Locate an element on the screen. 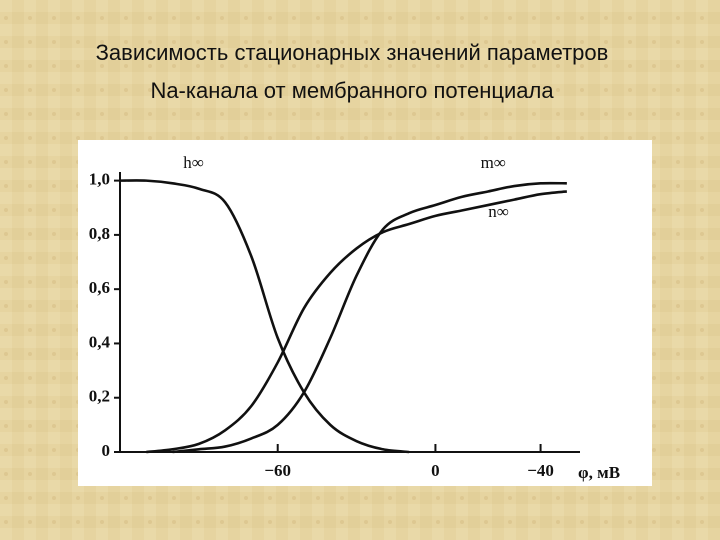 The width and height of the screenshot is (720, 540). y-tick-label: 0,6 is located at coordinates (99, 287).